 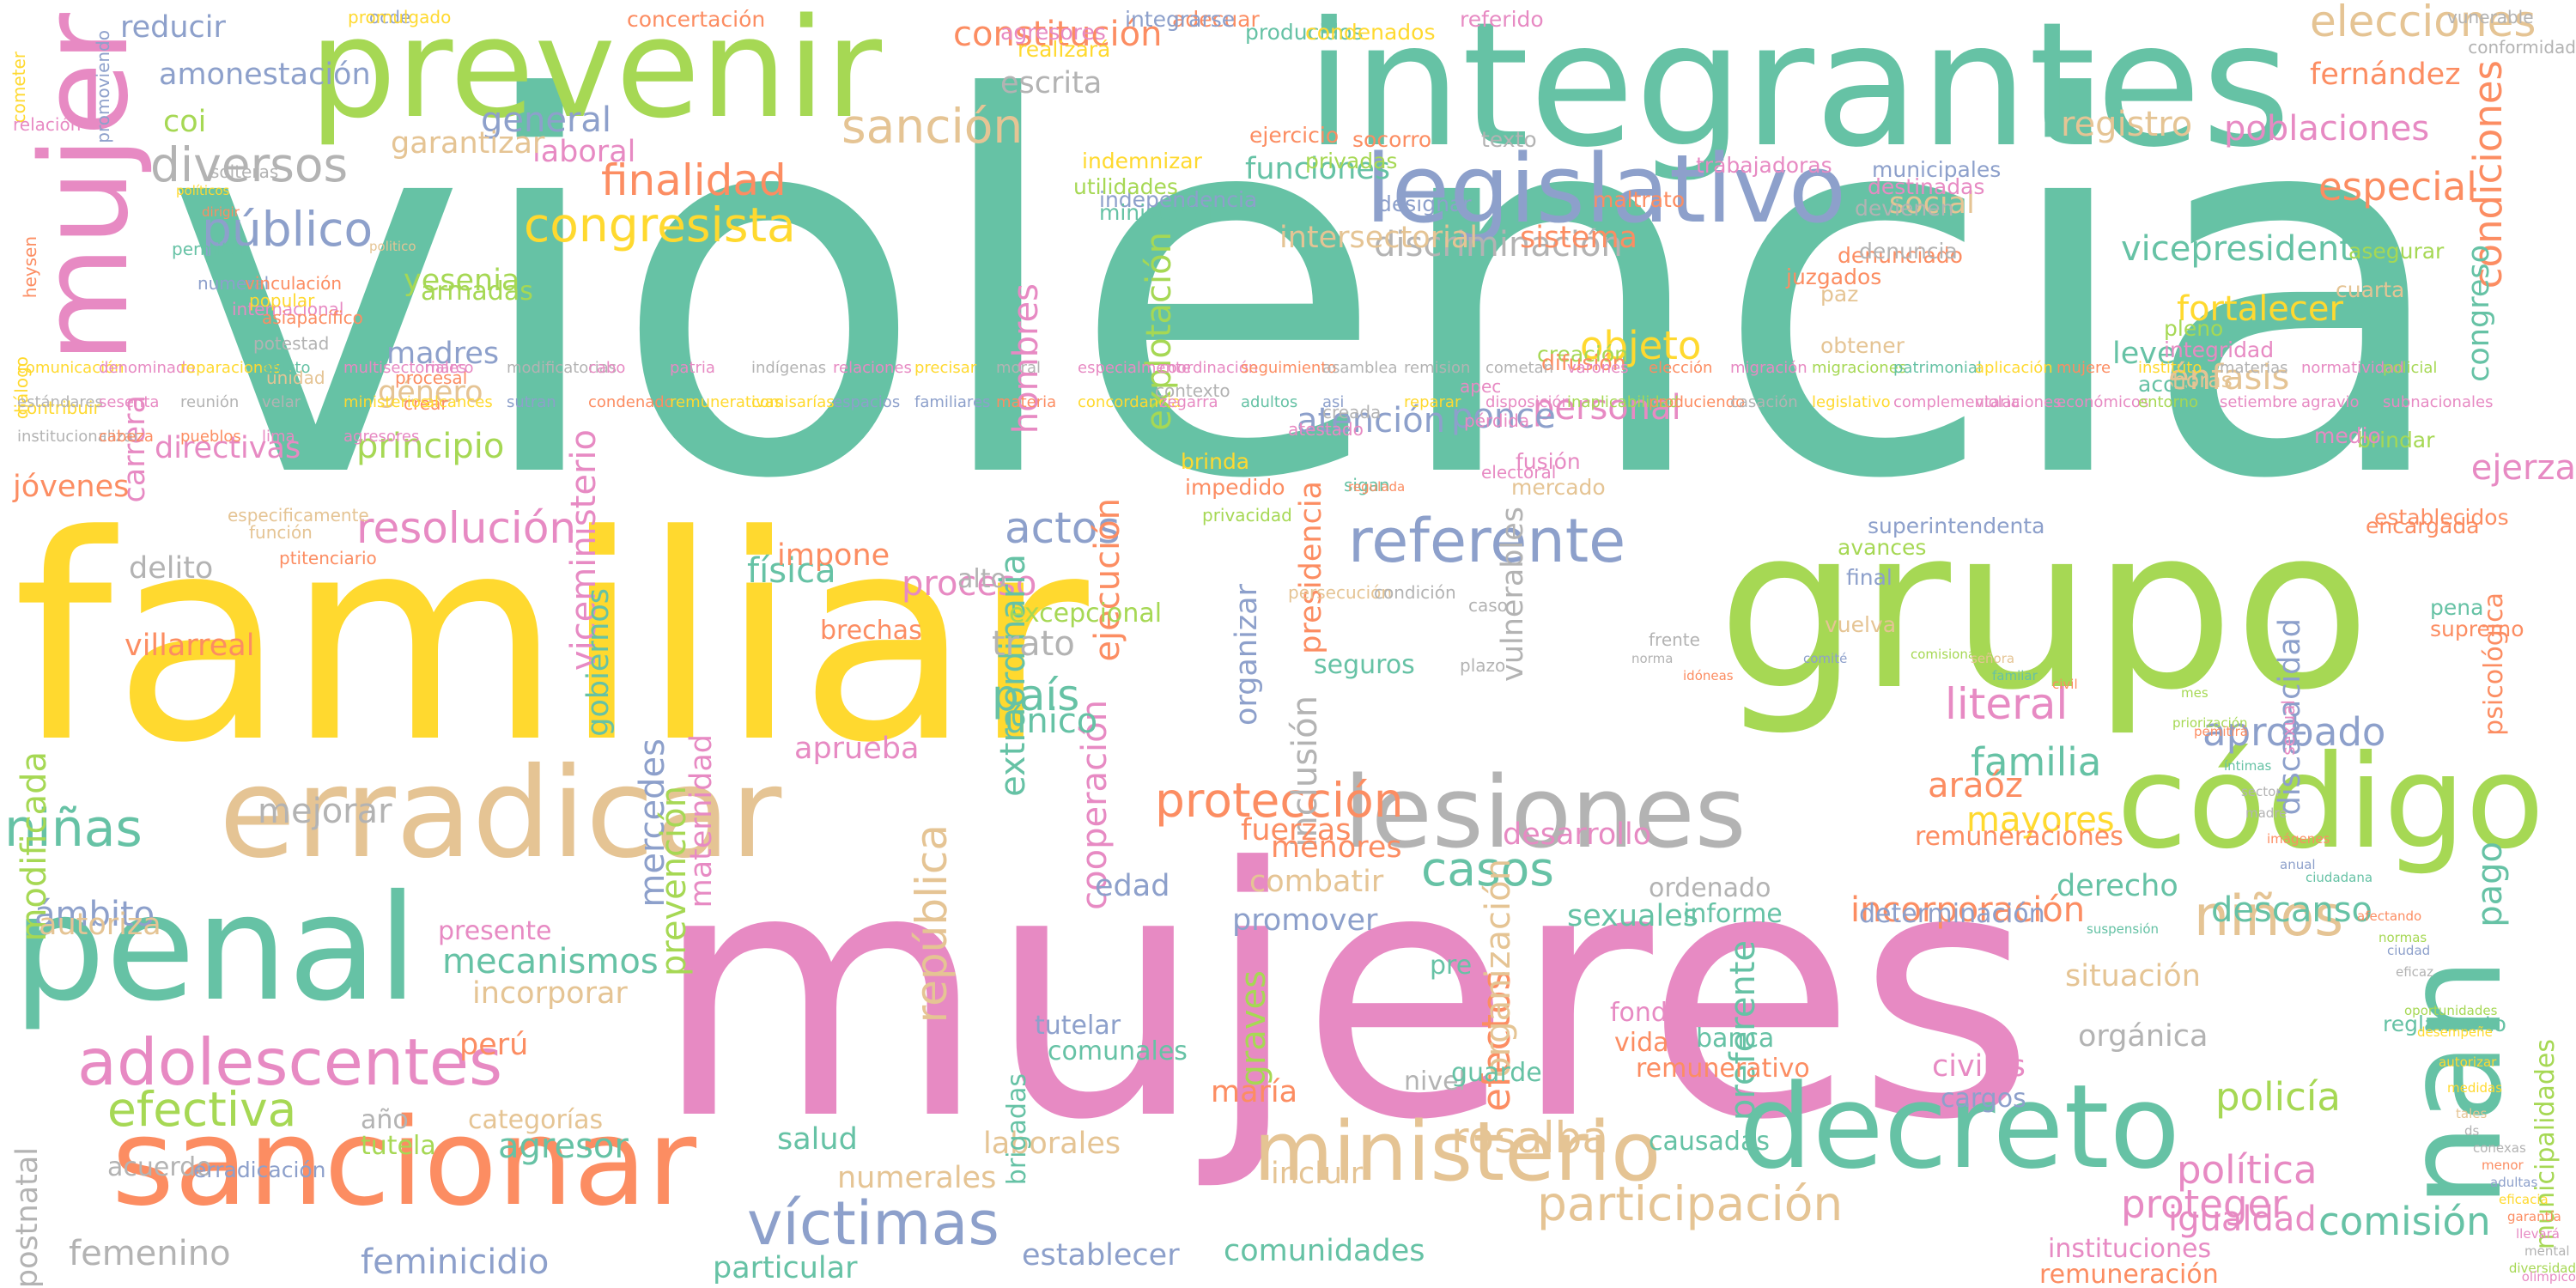 What do you see at coordinates (1960, 1127) in the screenshot?
I see `word: decreto` at bounding box center [1960, 1127].